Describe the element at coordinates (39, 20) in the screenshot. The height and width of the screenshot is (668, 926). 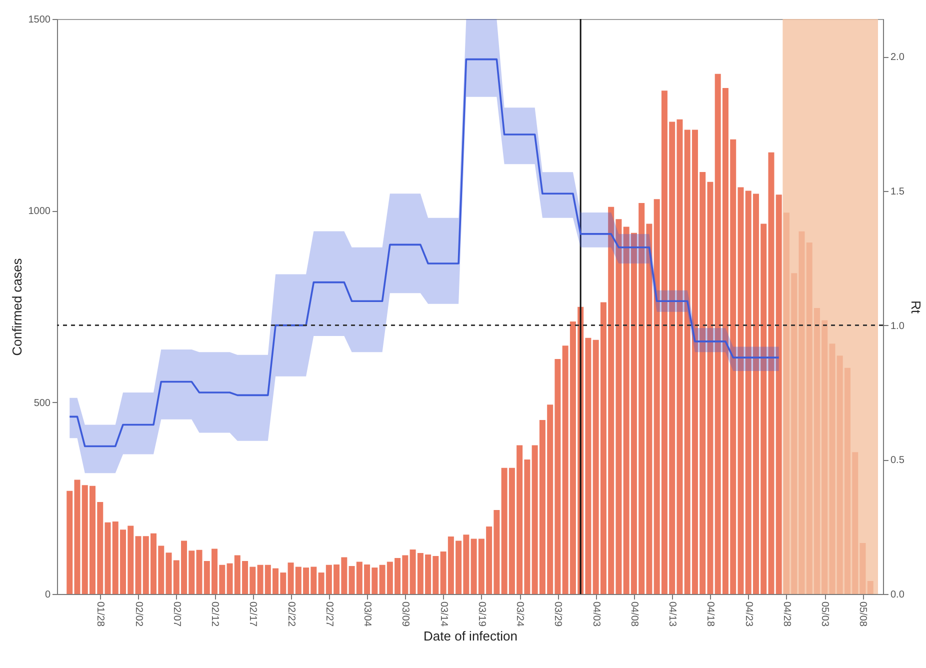
I see `y-tick-label: 1500` at that location.